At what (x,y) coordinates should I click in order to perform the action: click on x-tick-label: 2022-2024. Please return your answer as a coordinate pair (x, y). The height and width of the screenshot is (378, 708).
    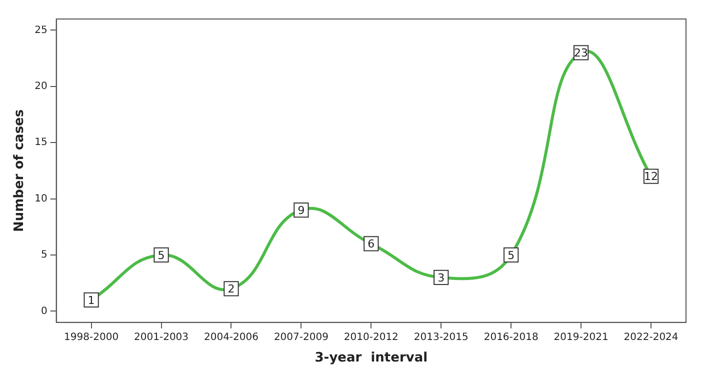
    Looking at the image, I should click on (651, 337).